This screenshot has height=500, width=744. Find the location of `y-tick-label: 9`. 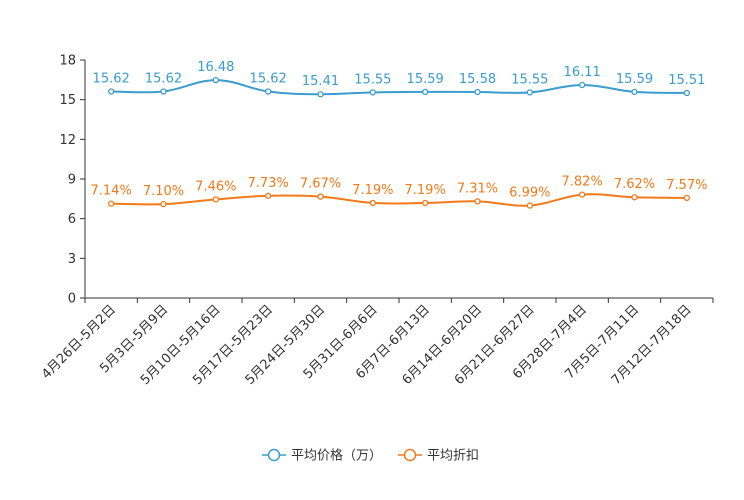

y-tick-label: 9 is located at coordinates (72, 180).